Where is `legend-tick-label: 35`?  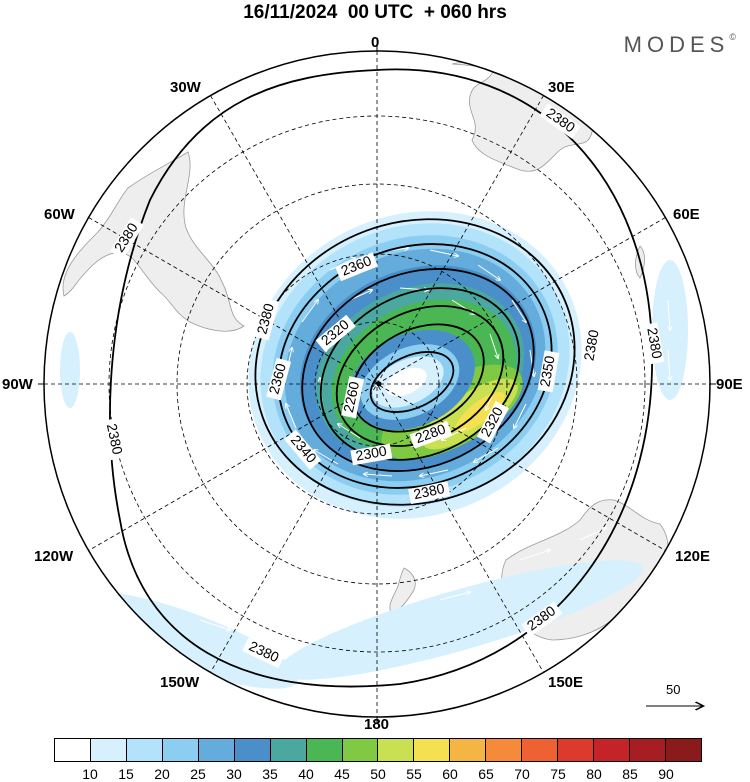
legend-tick-label: 35 is located at coordinates (270, 774).